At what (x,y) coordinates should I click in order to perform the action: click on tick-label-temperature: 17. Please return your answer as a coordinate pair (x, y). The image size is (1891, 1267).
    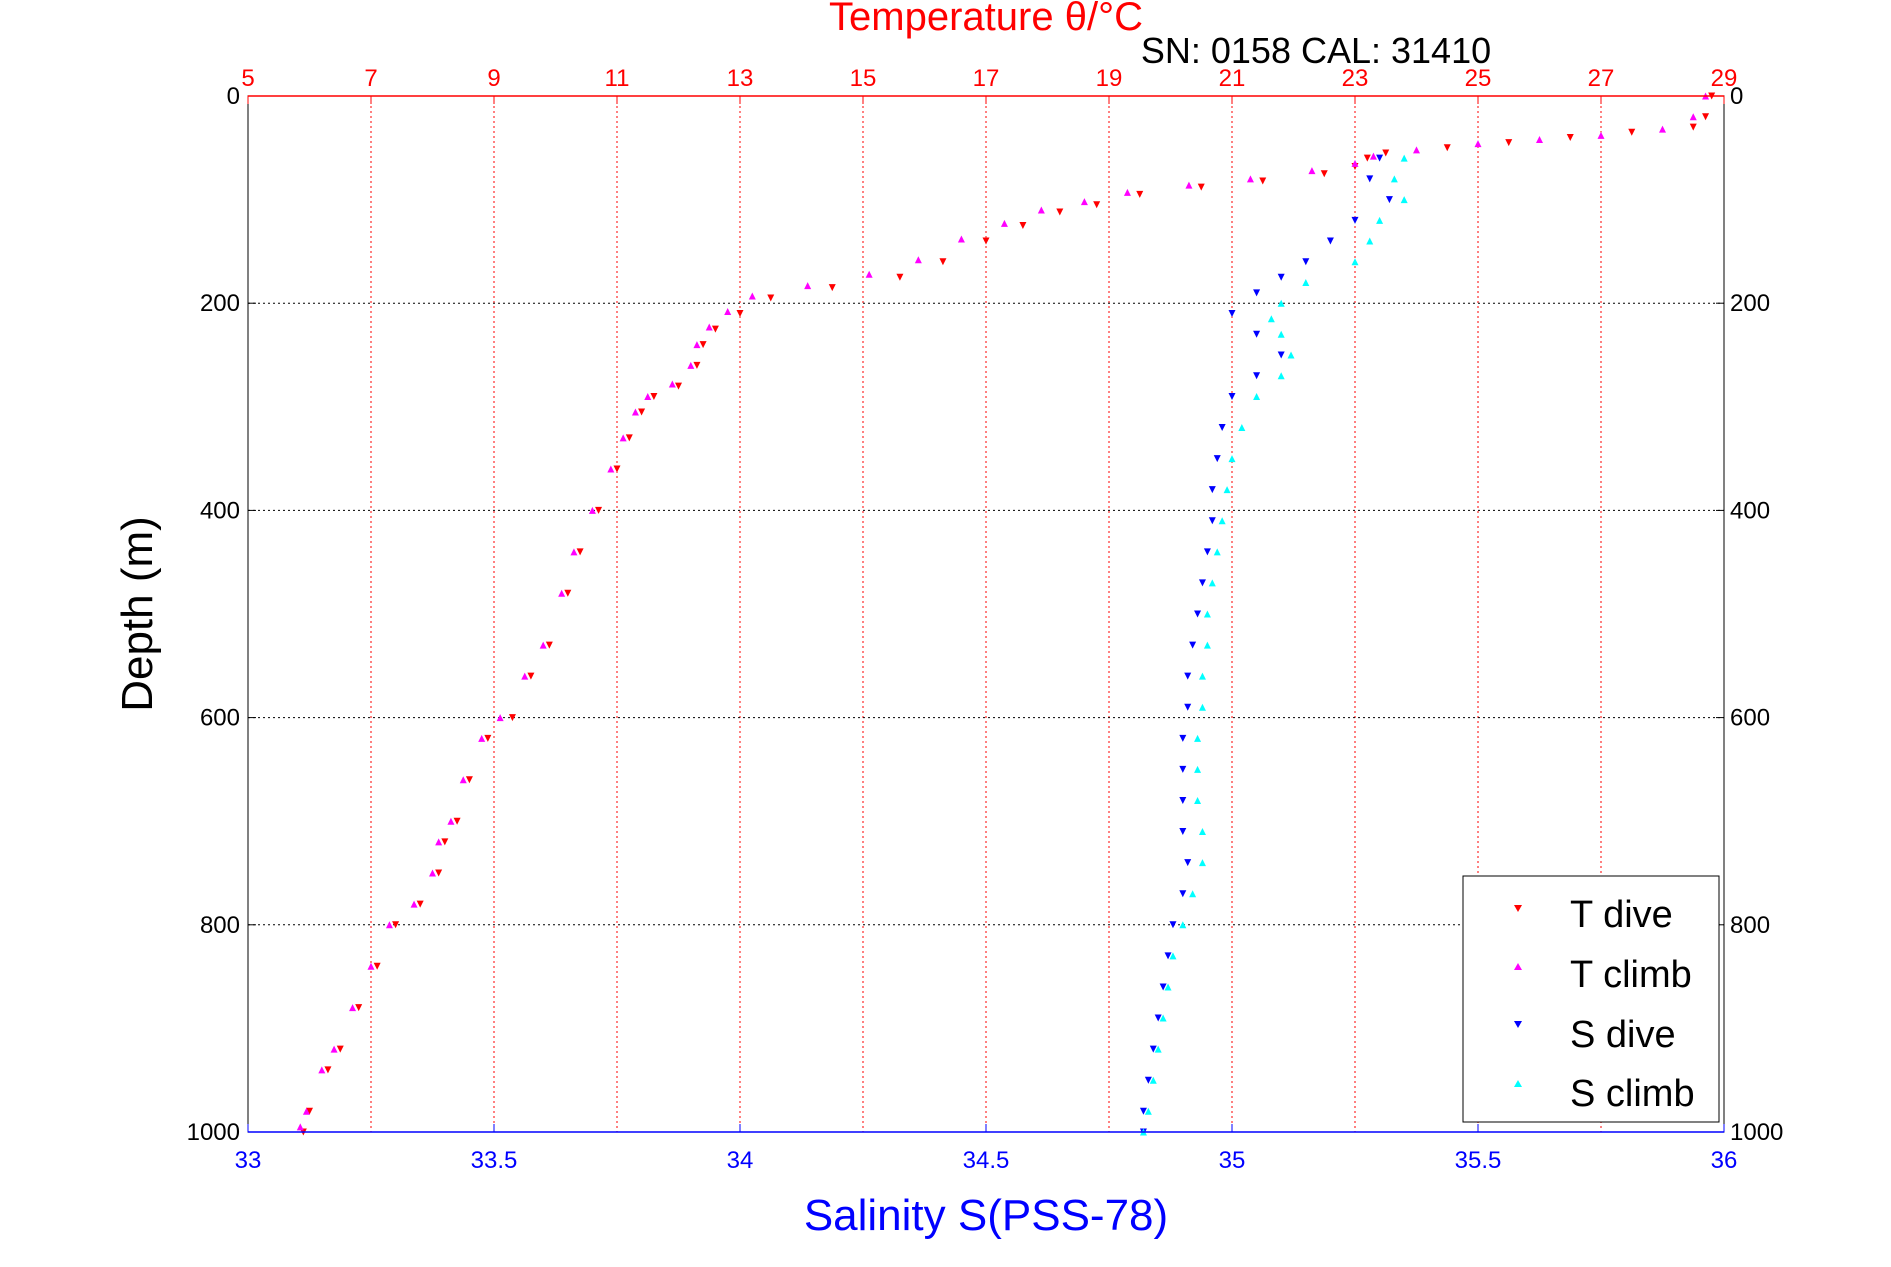
    Looking at the image, I should click on (986, 78).